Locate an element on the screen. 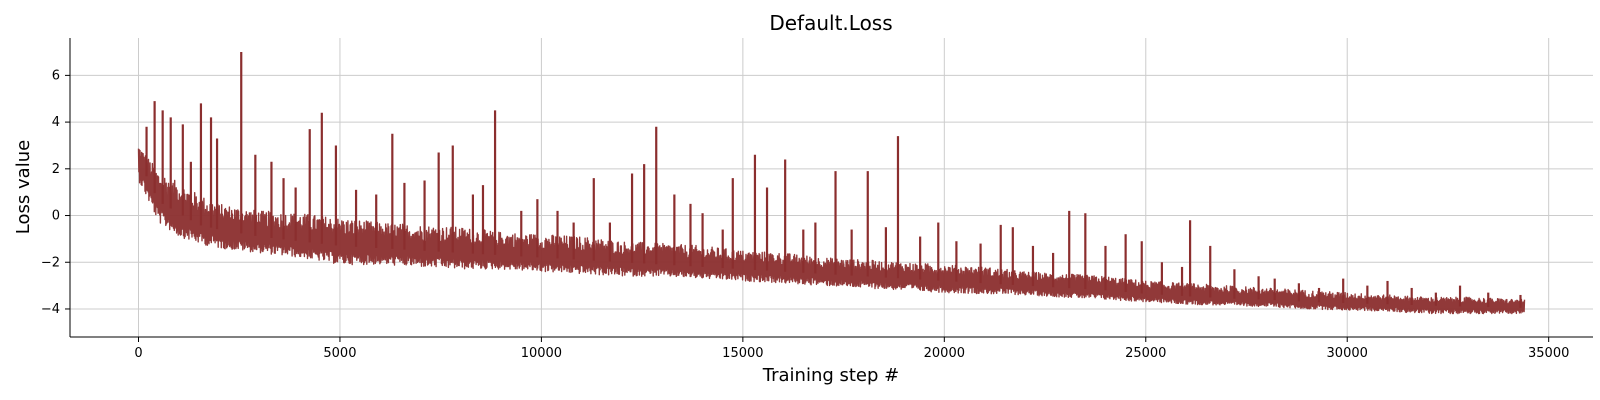 The height and width of the screenshot is (400, 1600). y-tick-label: −4 is located at coordinates (50, 309).